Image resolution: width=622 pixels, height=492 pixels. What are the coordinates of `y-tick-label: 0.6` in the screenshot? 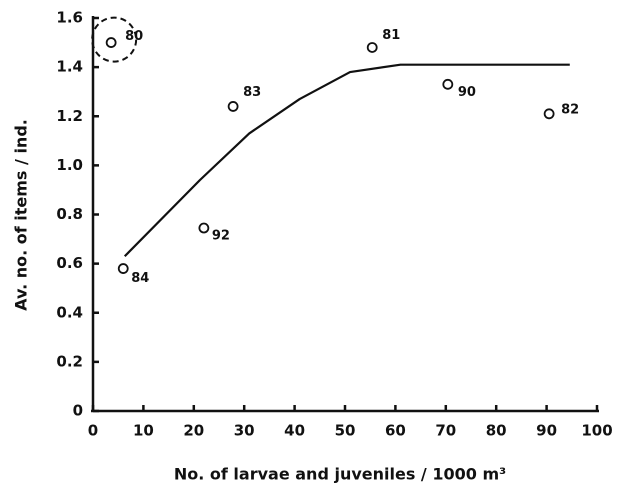 It's located at (69, 263).